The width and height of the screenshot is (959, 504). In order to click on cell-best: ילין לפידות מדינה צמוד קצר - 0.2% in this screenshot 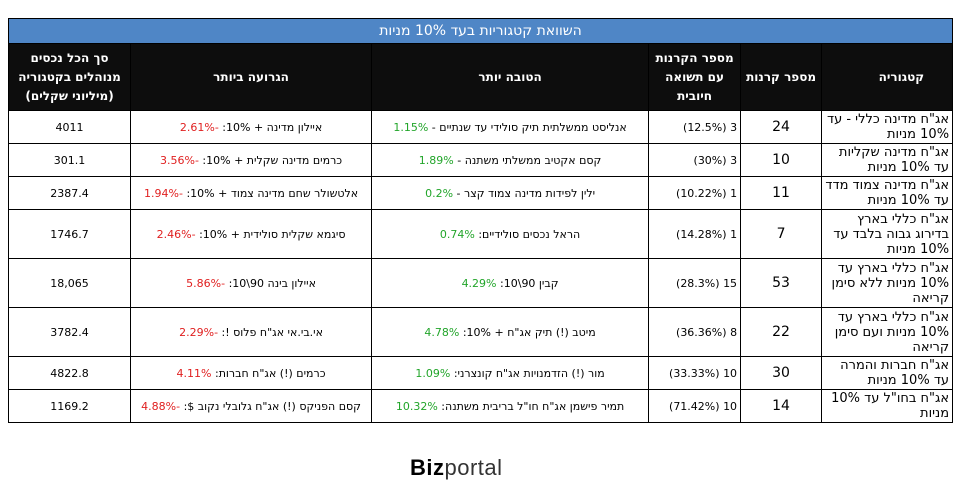, I will do `click(510, 193)`.